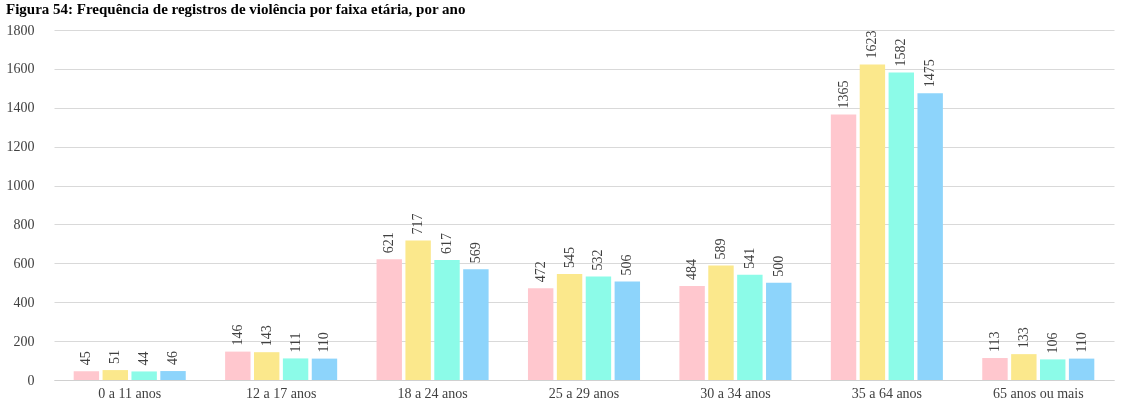 This screenshot has height=414, width=1135. I want to click on data-label: 472, so click(540, 272).